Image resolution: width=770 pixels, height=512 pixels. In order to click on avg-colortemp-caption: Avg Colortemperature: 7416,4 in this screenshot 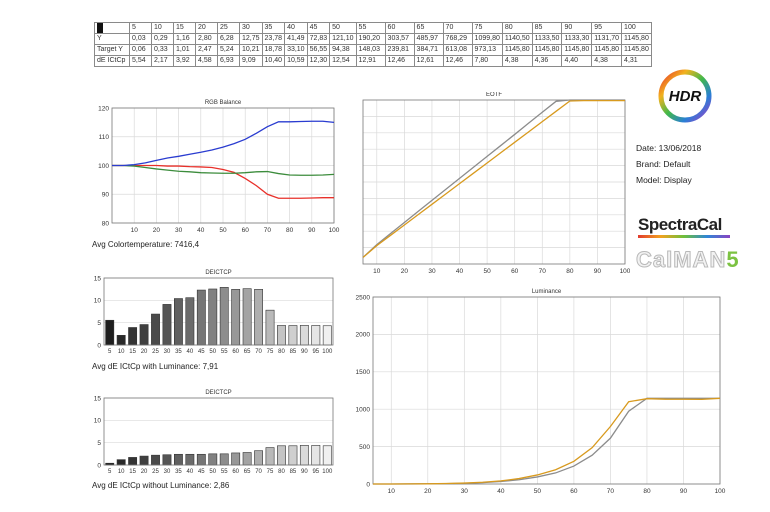, I will do `click(146, 244)`.